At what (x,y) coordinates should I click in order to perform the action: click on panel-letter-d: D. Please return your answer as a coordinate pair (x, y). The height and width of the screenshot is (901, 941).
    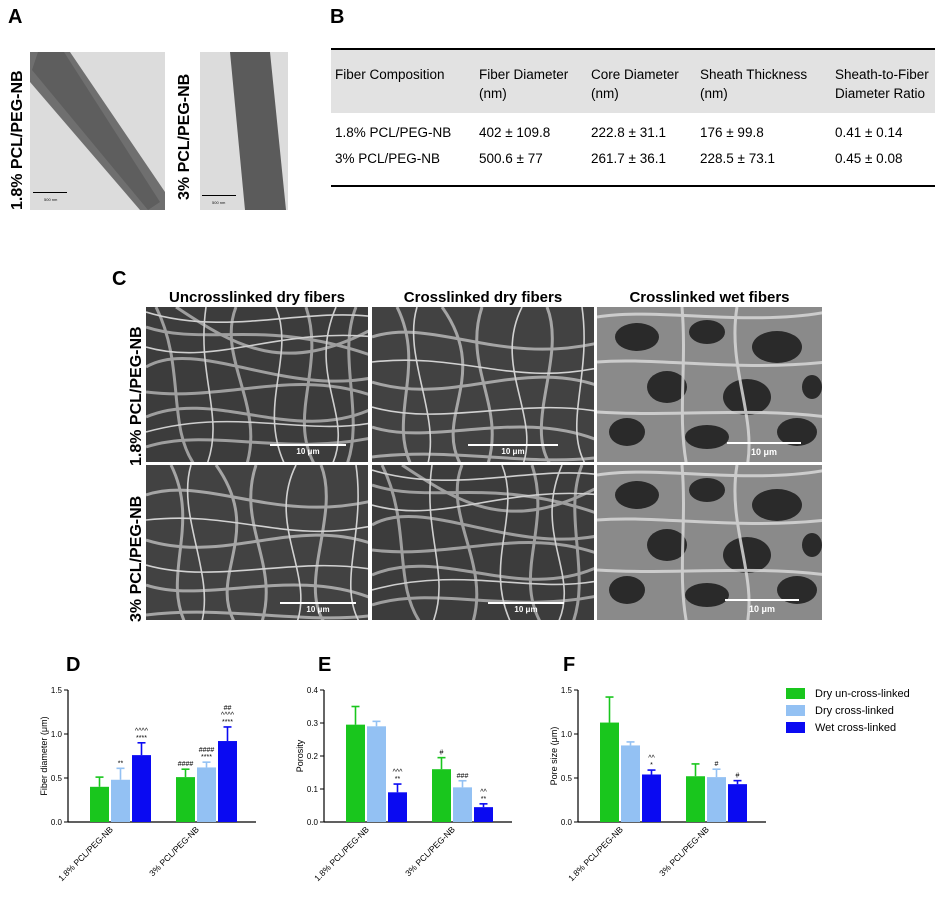
    Looking at the image, I should click on (73, 665).